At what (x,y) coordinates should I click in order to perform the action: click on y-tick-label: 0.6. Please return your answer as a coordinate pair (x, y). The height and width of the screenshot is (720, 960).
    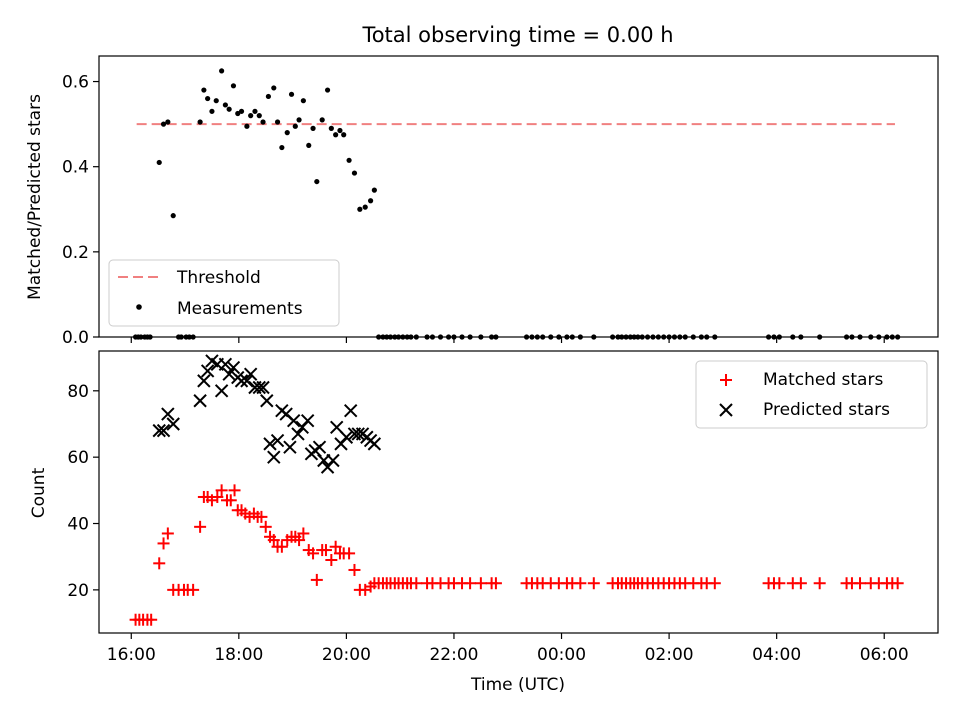
    Looking at the image, I should click on (75, 83).